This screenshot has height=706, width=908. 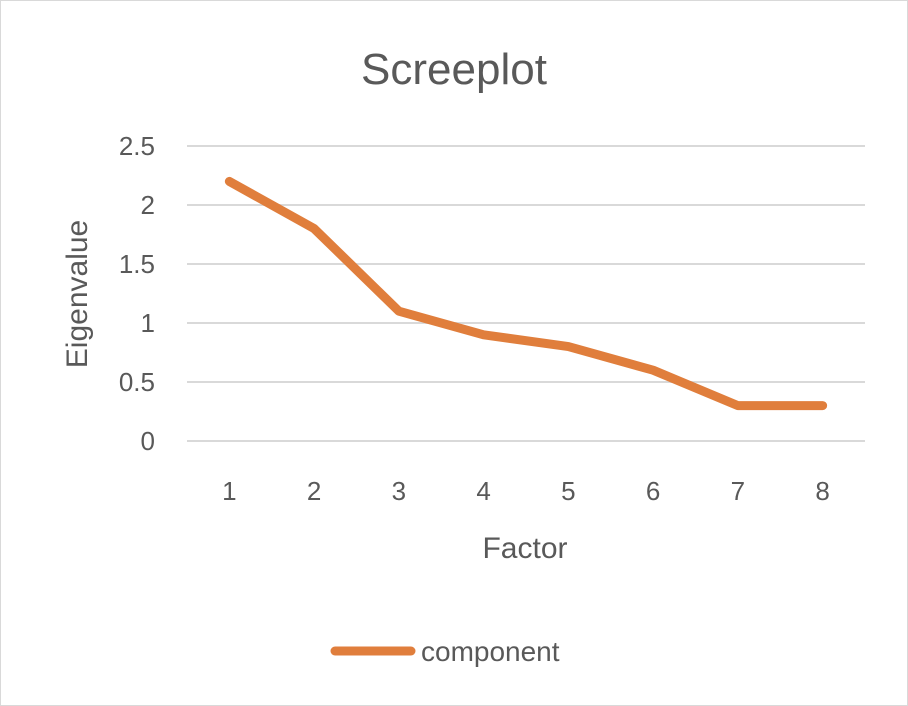 I want to click on y-tick-label: 1, so click(x=148, y=323).